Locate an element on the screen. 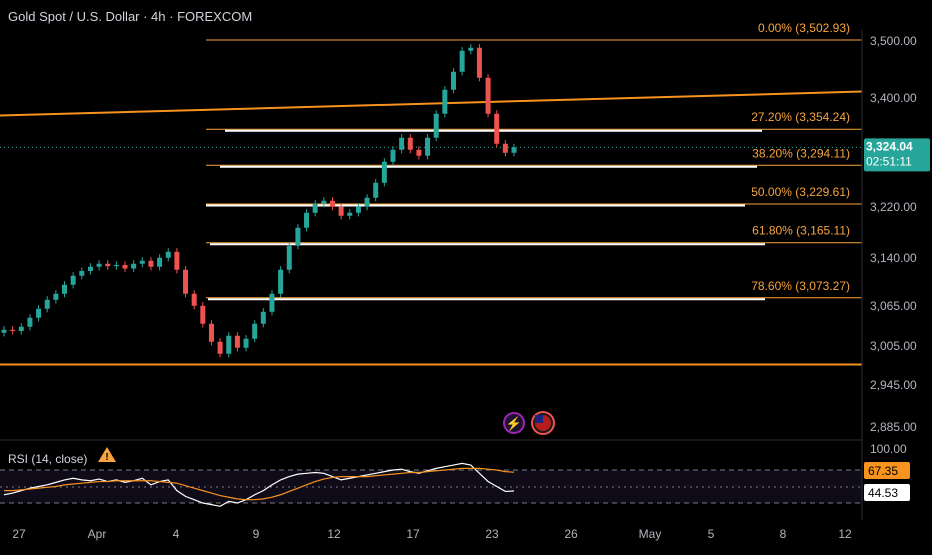  rsi-ma-line is located at coordinates (259, 484).